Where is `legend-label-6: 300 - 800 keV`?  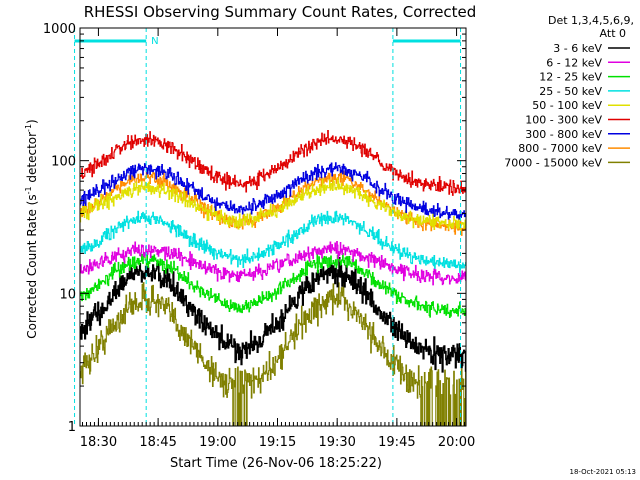 legend-label-6: 300 - 800 keV is located at coordinates (563, 134).